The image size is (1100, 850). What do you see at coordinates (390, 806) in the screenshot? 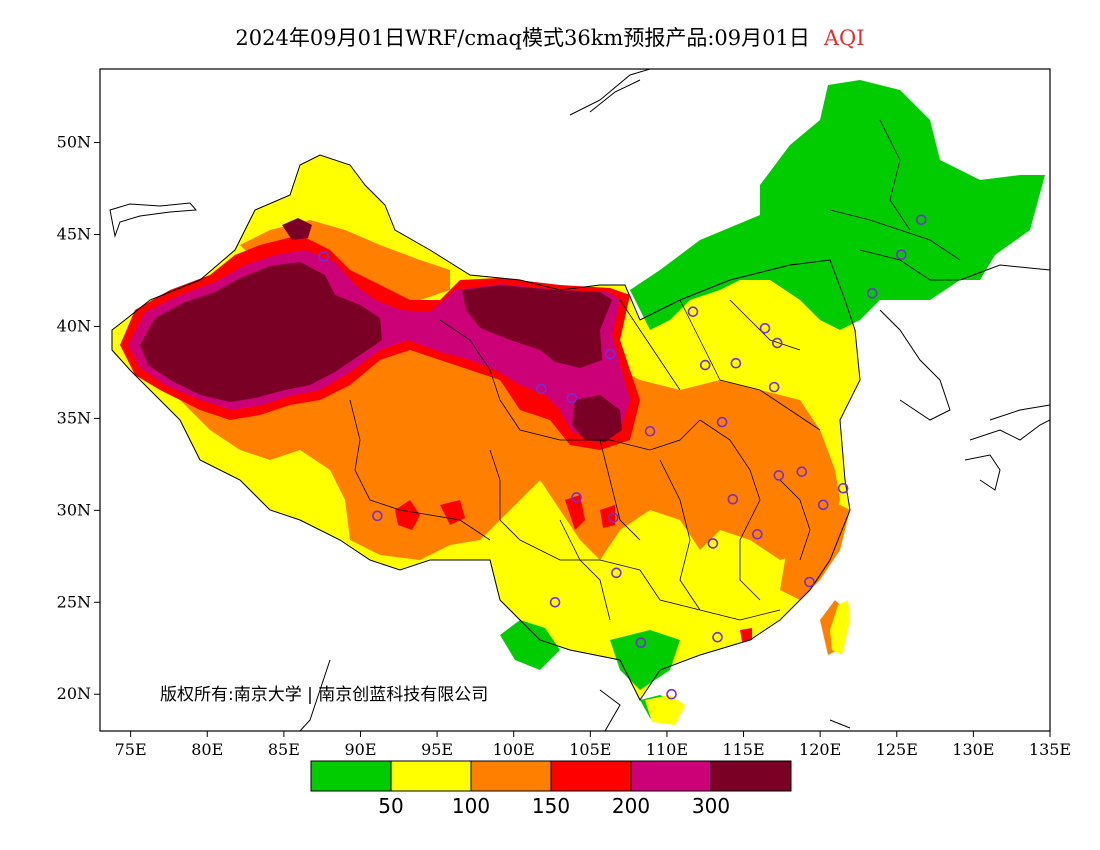
I see `colorbar-label: 50` at bounding box center [390, 806].